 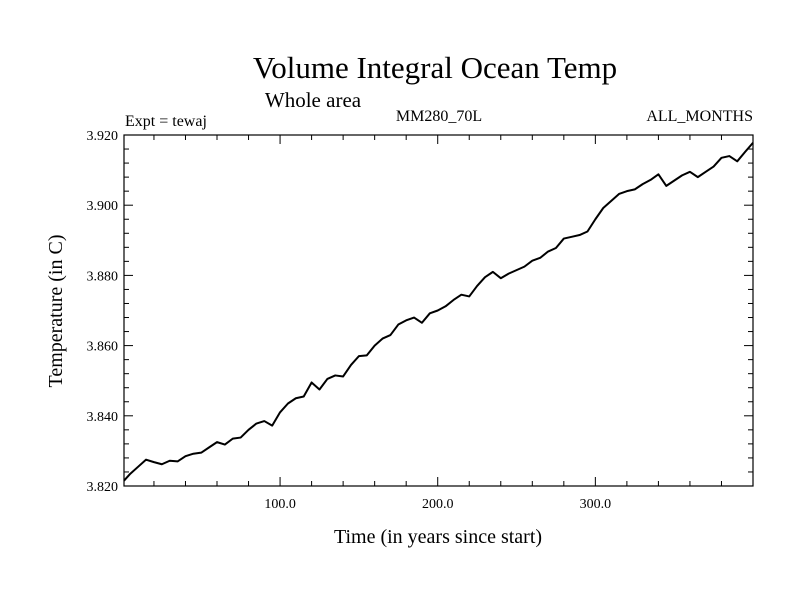 What do you see at coordinates (103, 136) in the screenshot?
I see `y-tick-label: 3.920` at bounding box center [103, 136].